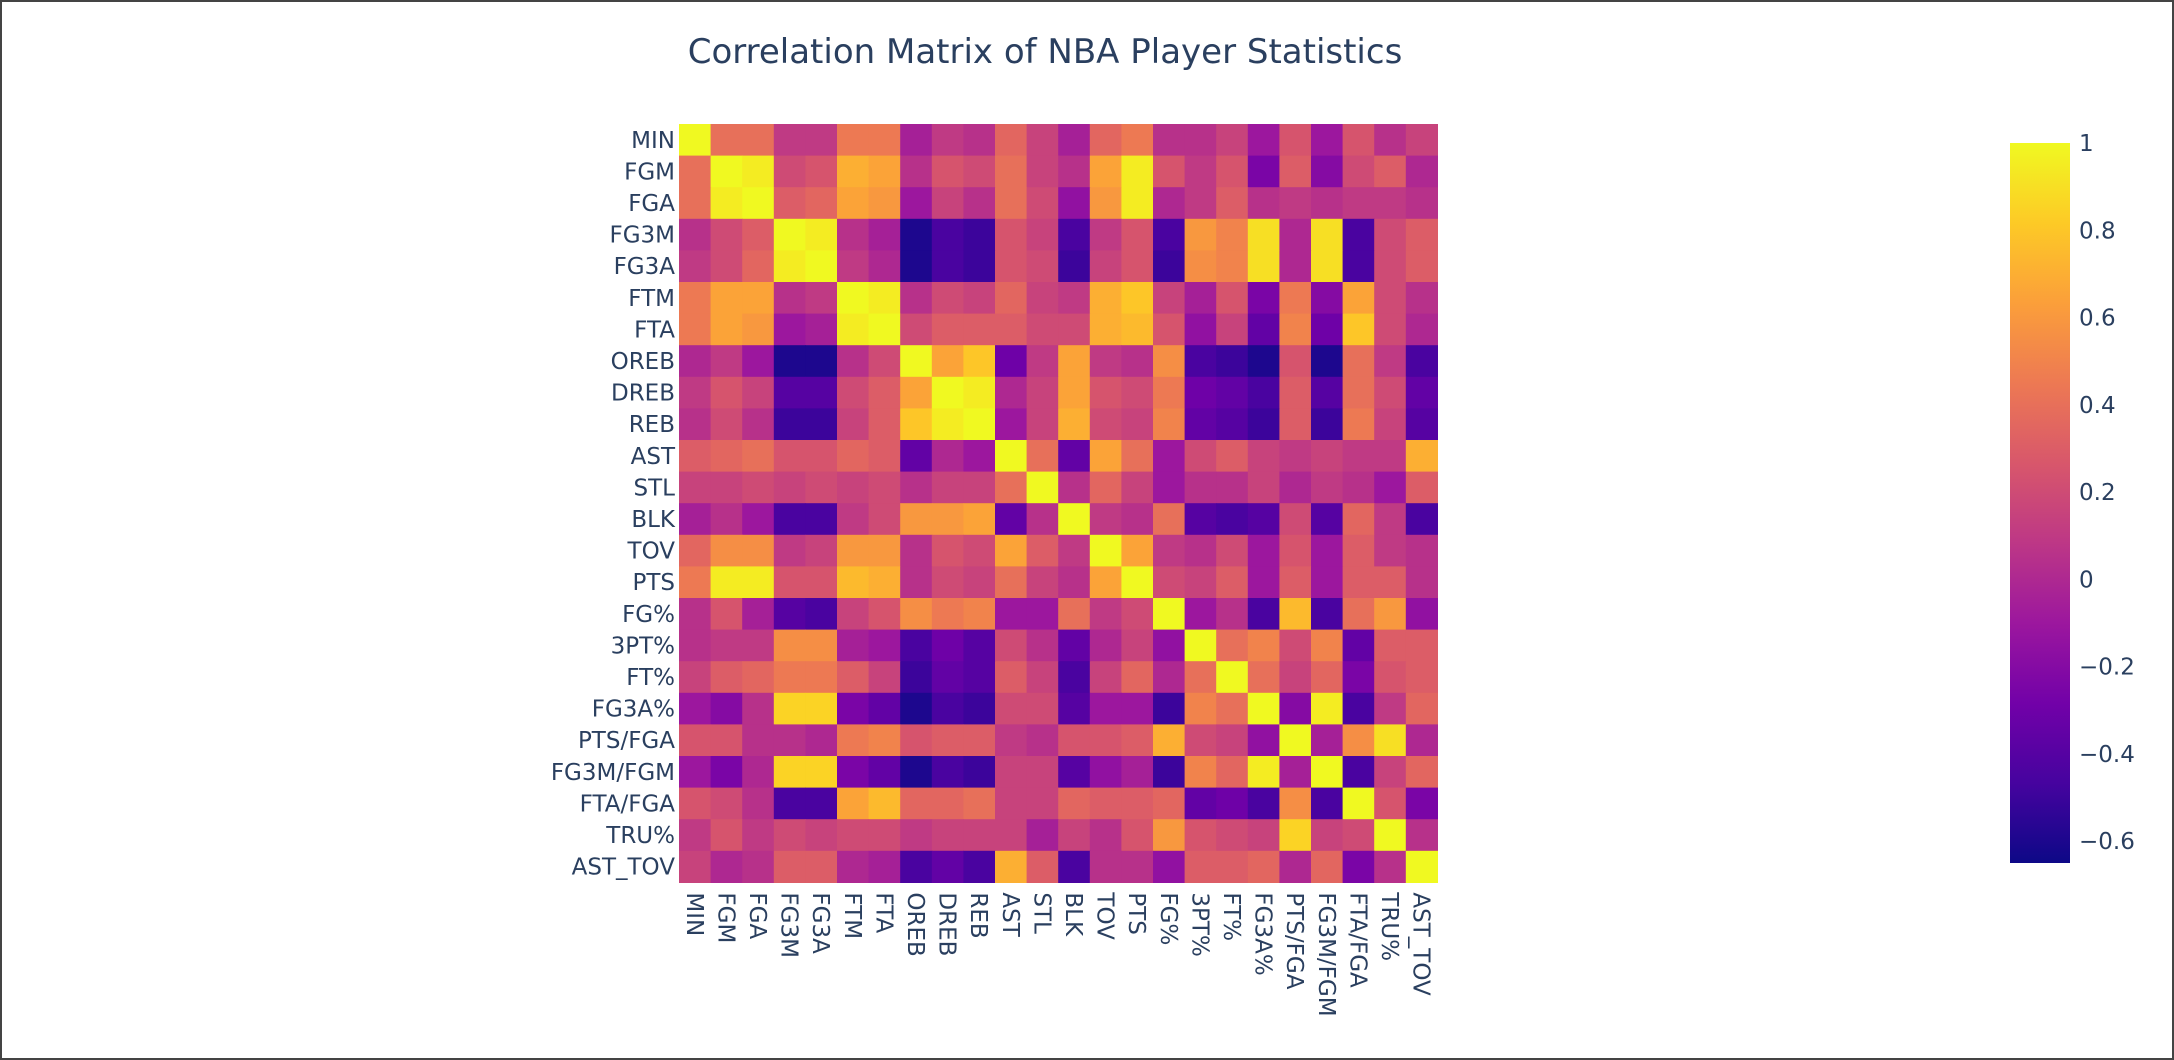  I want to click on x-tick-label: FG3A, so click(820, 923).